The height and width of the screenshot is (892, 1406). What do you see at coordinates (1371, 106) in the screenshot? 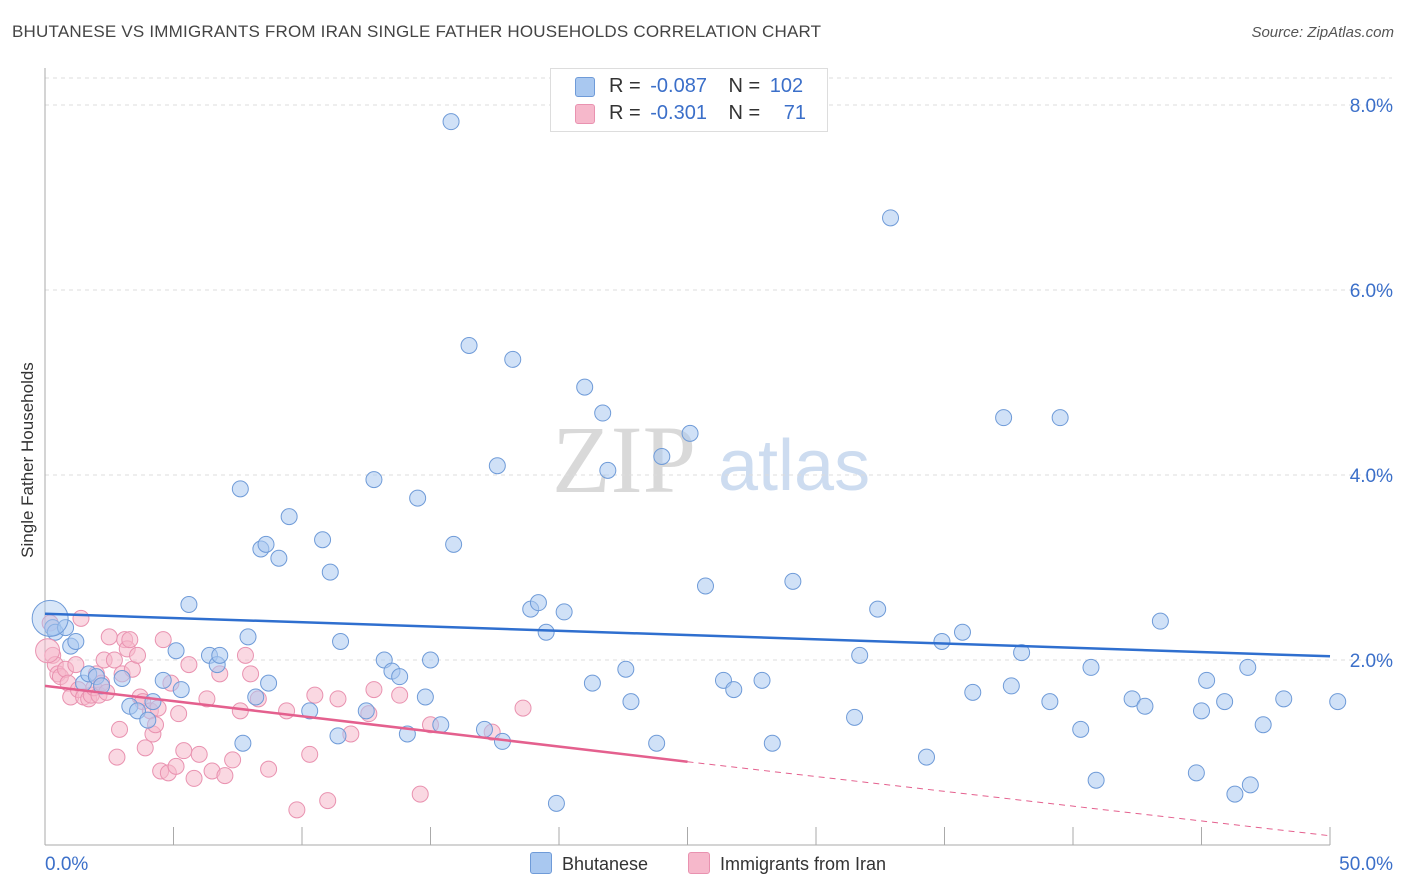
I see `y-tick-label: 8.0%` at bounding box center [1371, 106].